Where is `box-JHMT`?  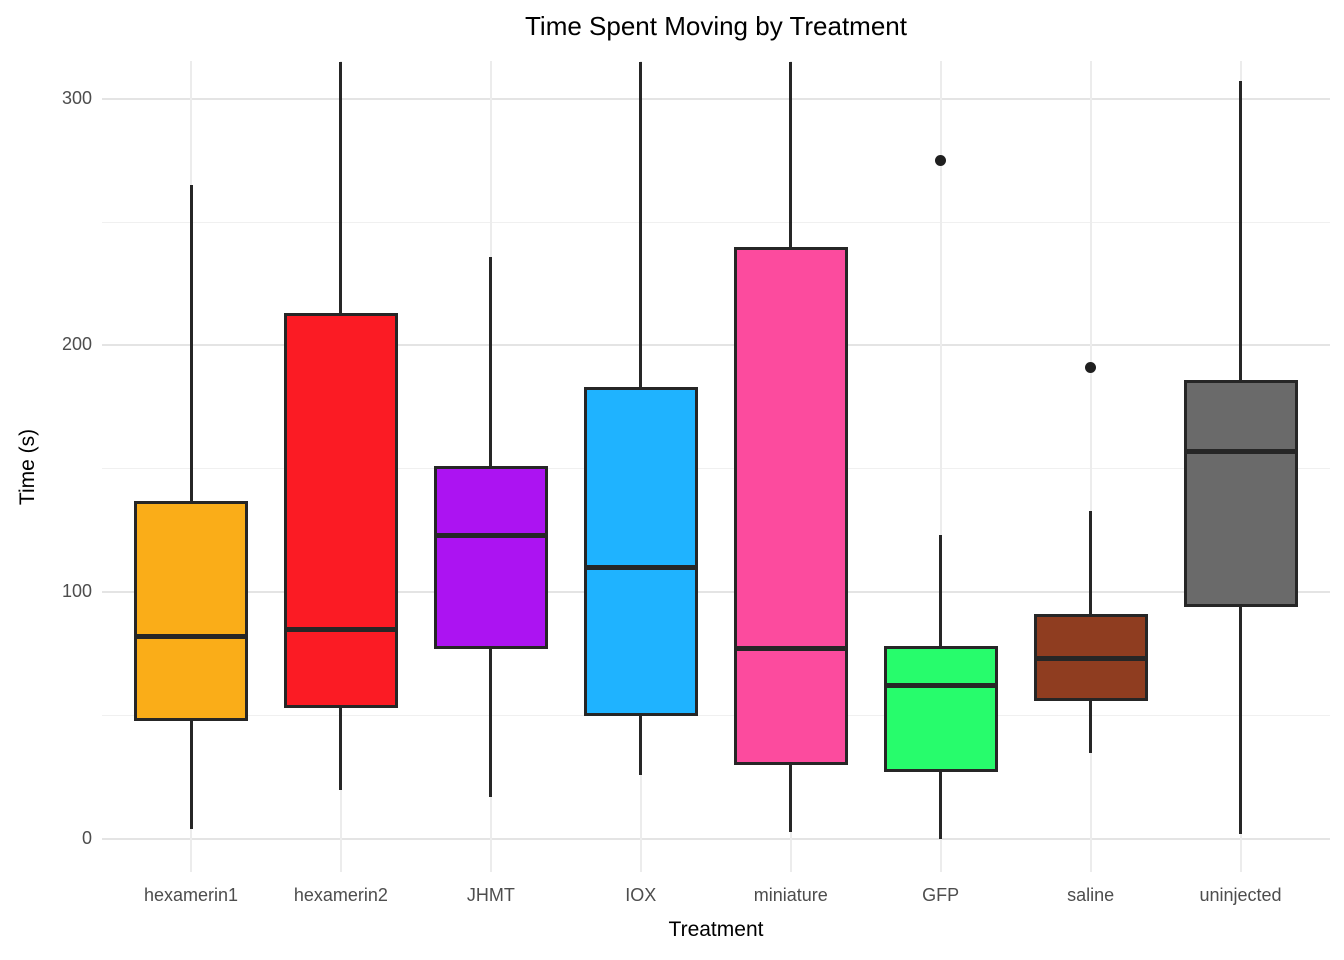 box-JHMT is located at coordinates (490, 557).